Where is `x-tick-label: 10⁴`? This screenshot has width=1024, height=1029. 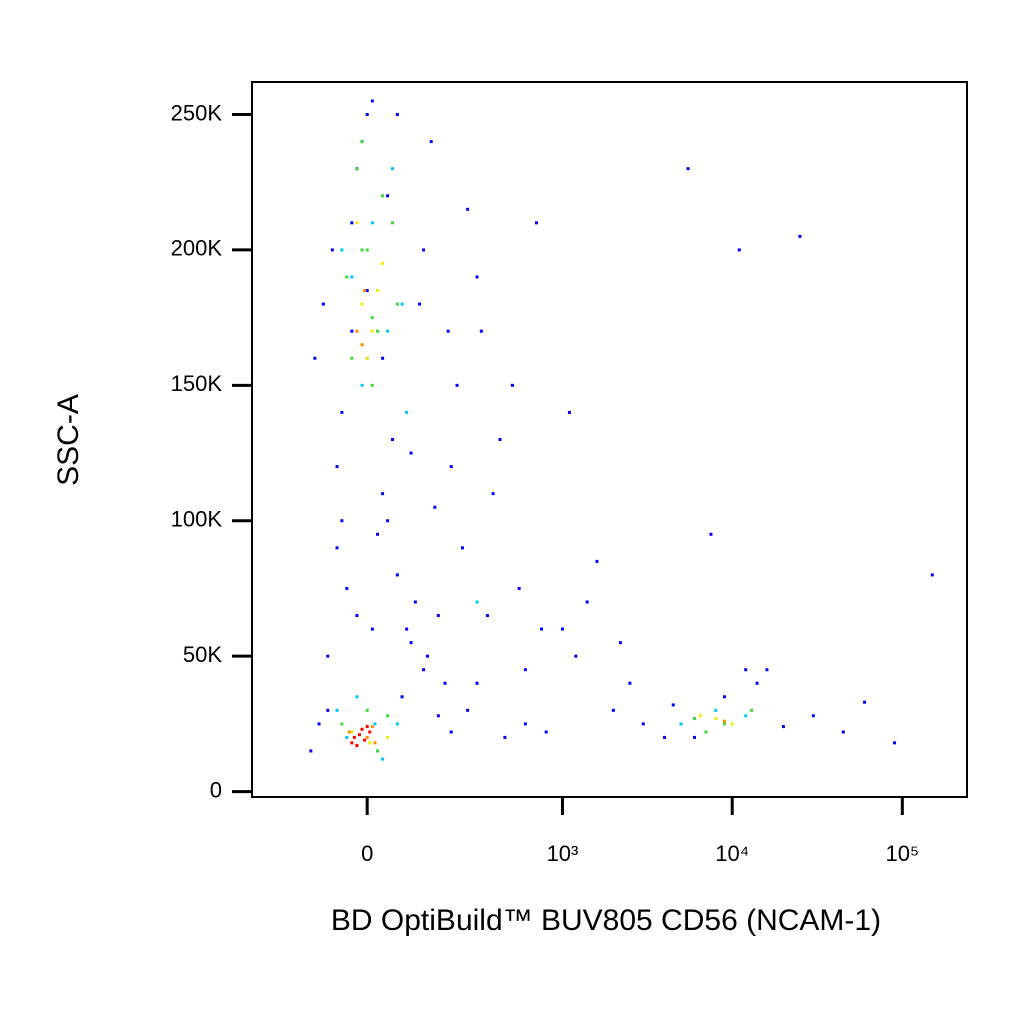 x-tick-label: 10⁴ is located at coordinates (732, 853).